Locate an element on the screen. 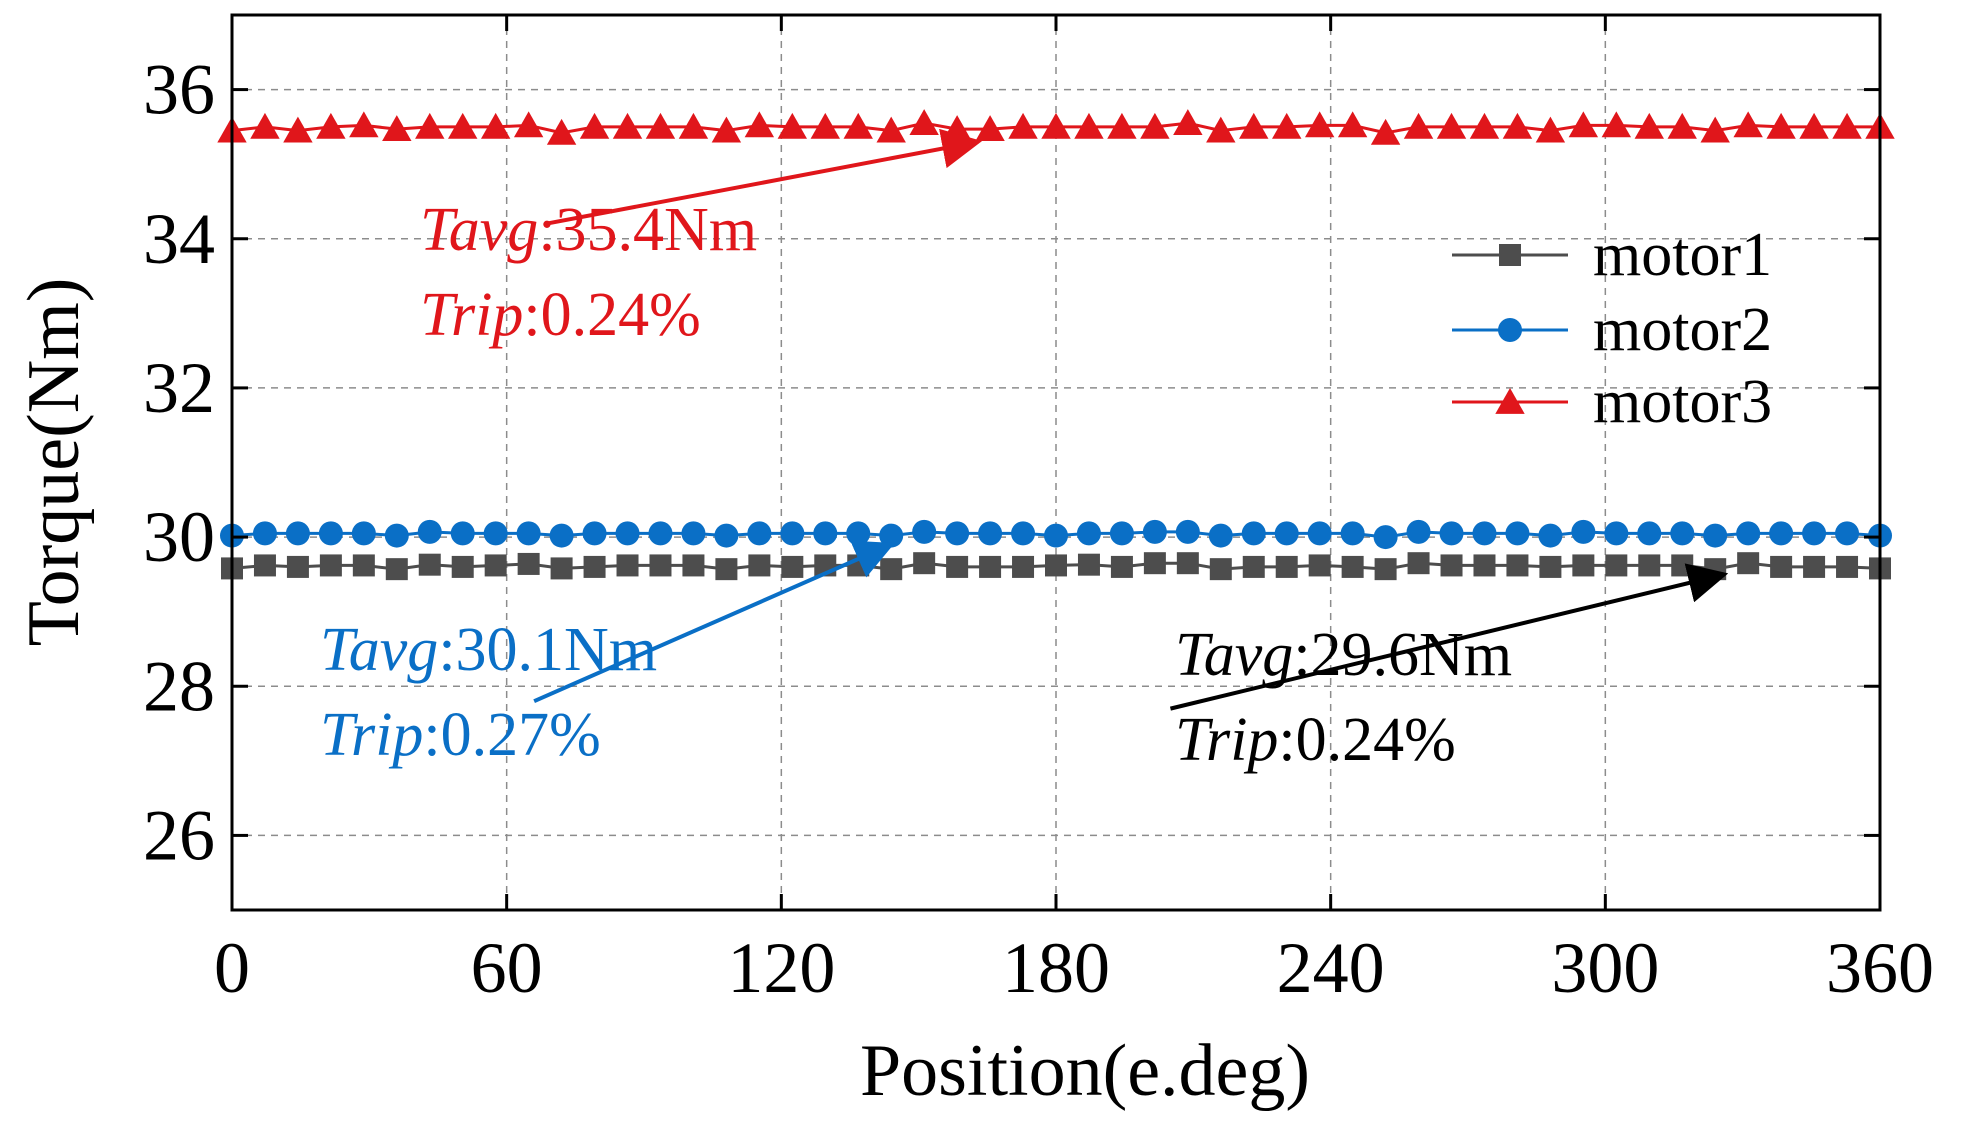 The height and width of the screenshot is (1125, 1963). annotation-tavg-motor2: Tavg:30.1Nm is located at coordinates (488, 650).